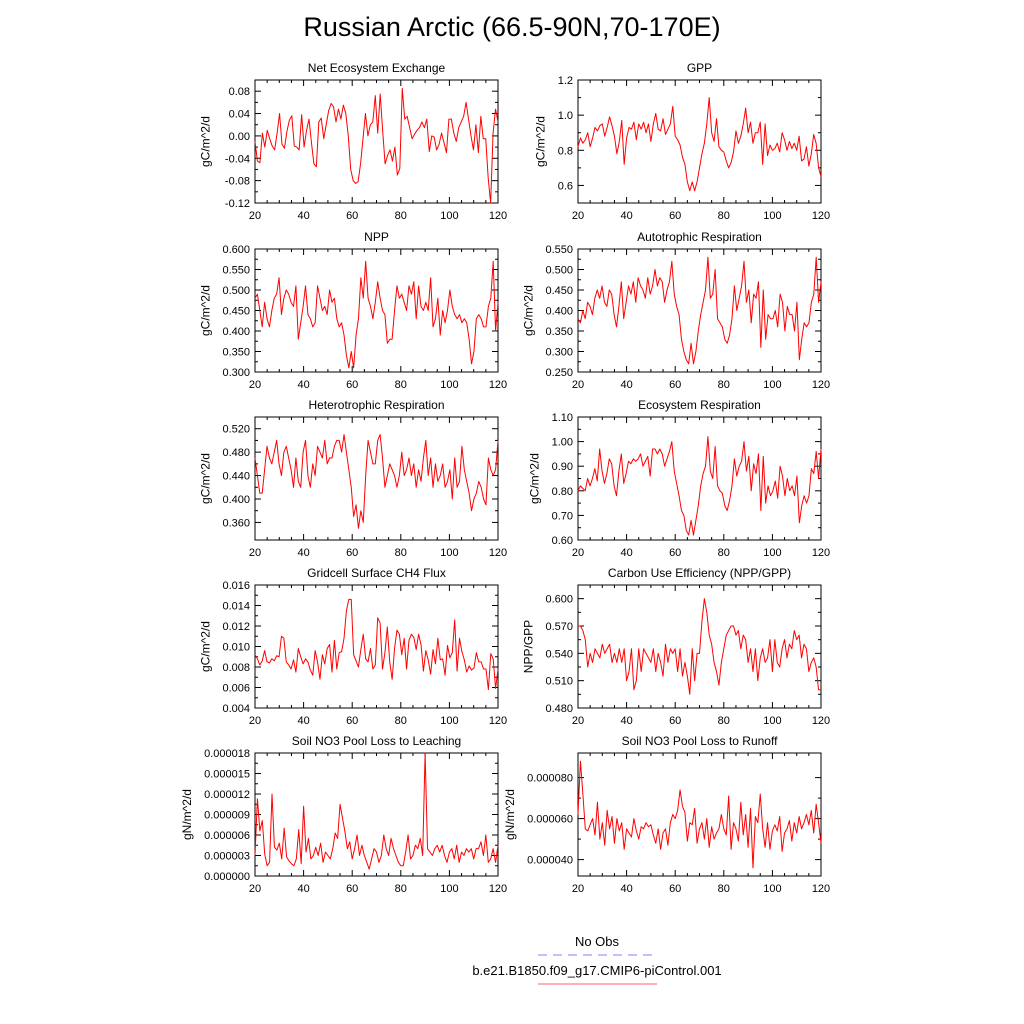 This screenshot has height=1024, width=1024. Describe the element at coordinates (562, 467) in the screenshot. I see `y-tick-label: 0.90` at that location.